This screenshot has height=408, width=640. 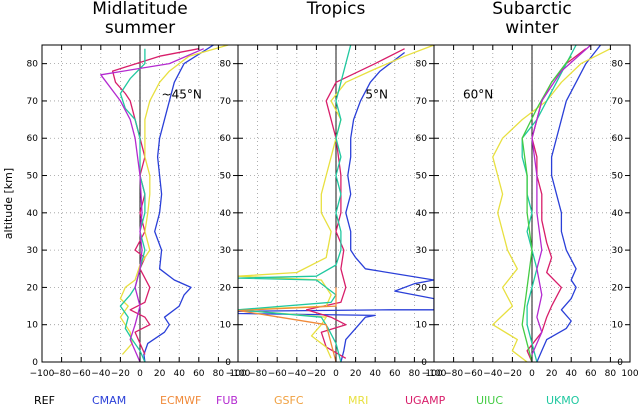 I want to click on panel-title-line: Subarctic, so click(x=531, y=9).